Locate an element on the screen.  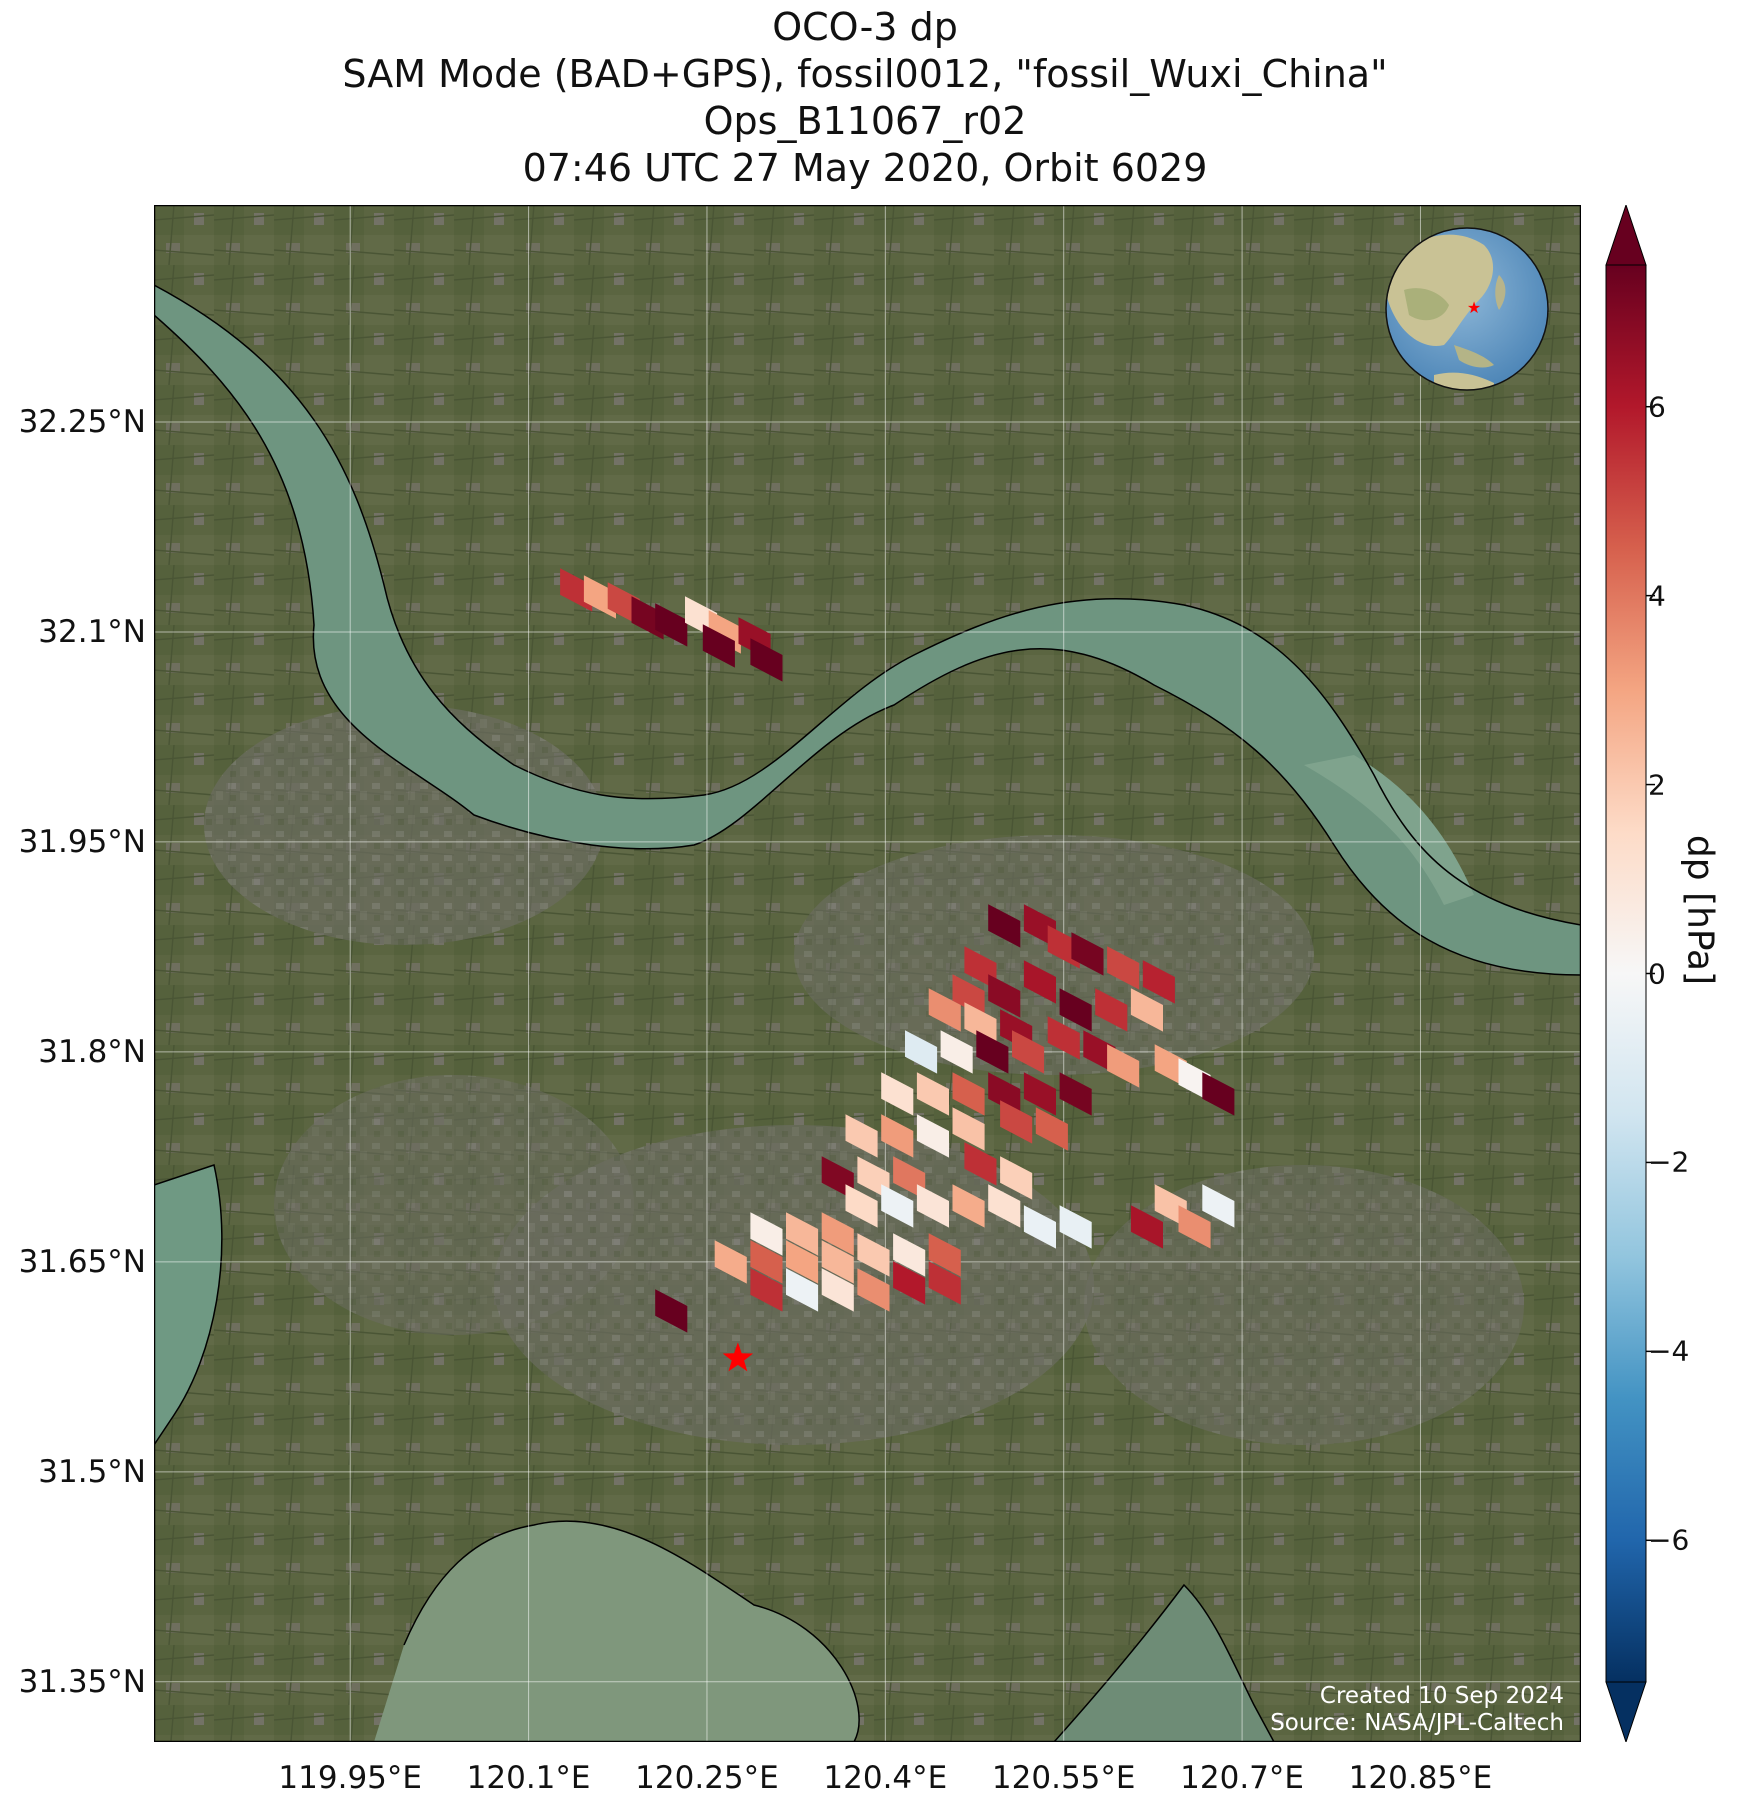
colorbar-tick-label: 0 is located at coordinates (1657, 973).